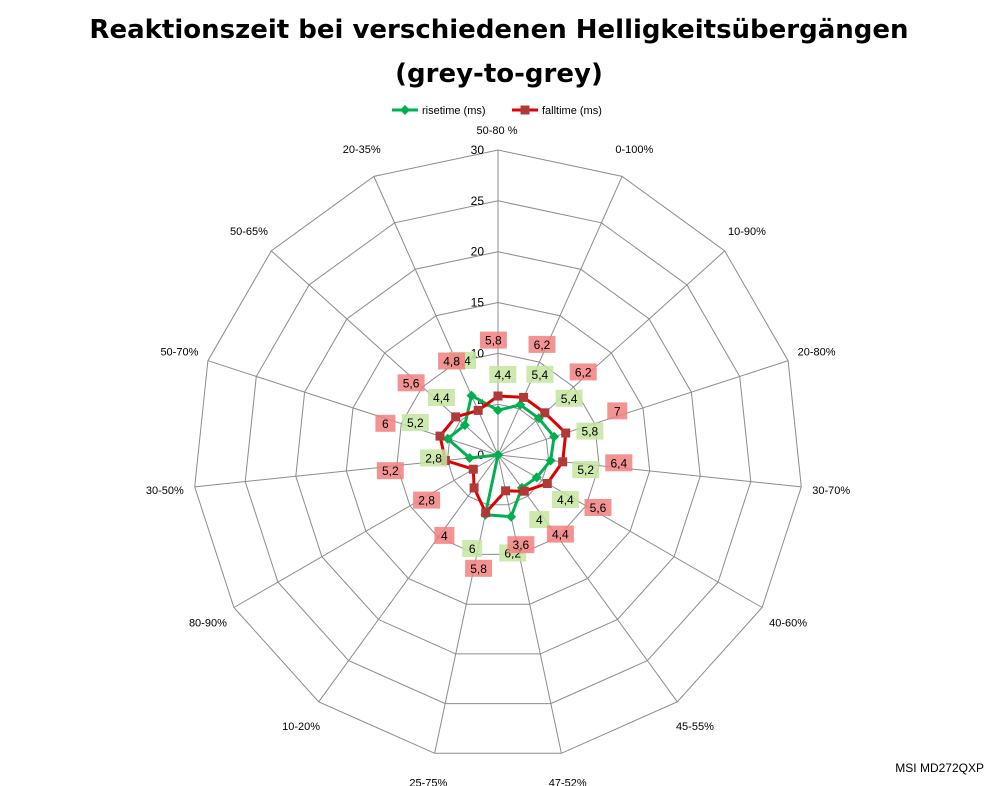 The image size is (998, 786). I want to click on legend-marker, so click(525, 110).